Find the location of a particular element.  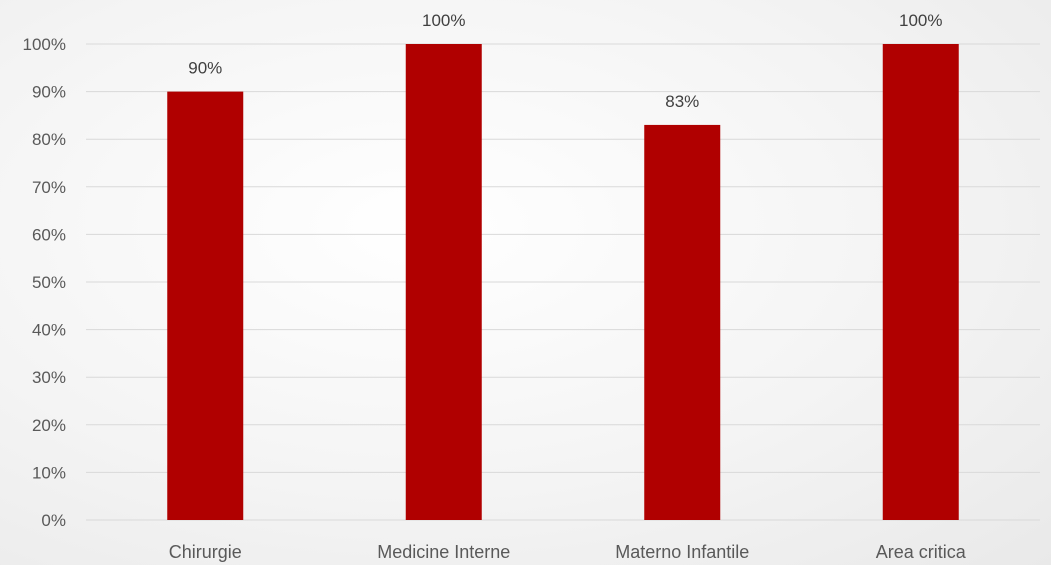

y-tick-label: 90% is located at coordinates (49, 92).